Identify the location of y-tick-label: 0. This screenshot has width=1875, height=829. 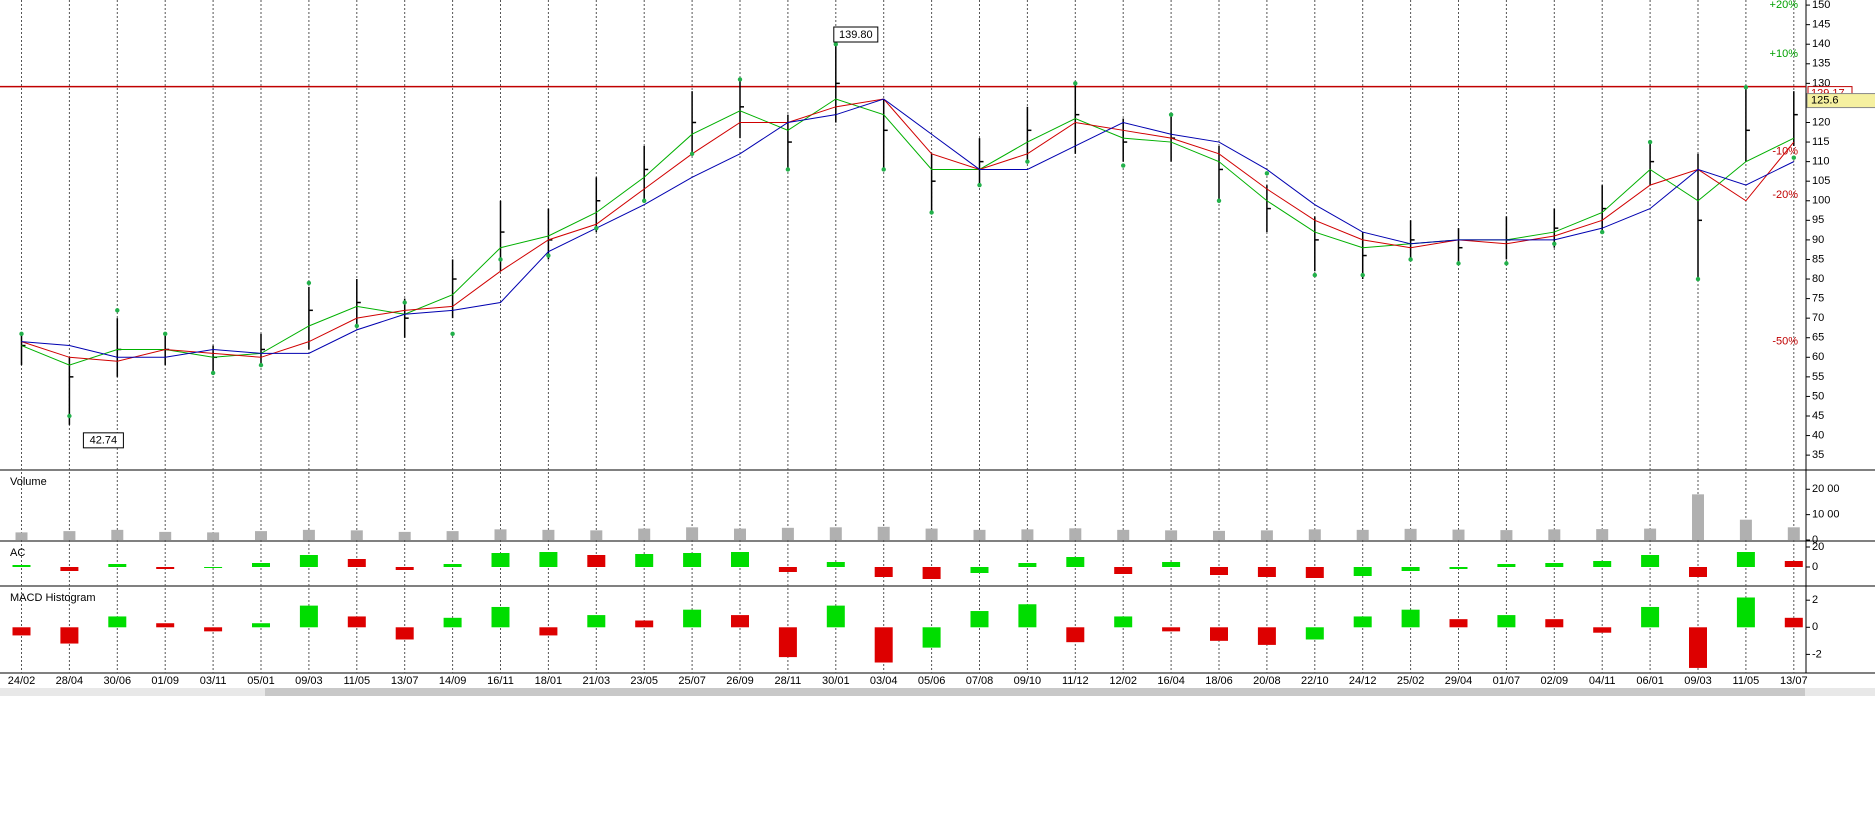
(1815, 567).